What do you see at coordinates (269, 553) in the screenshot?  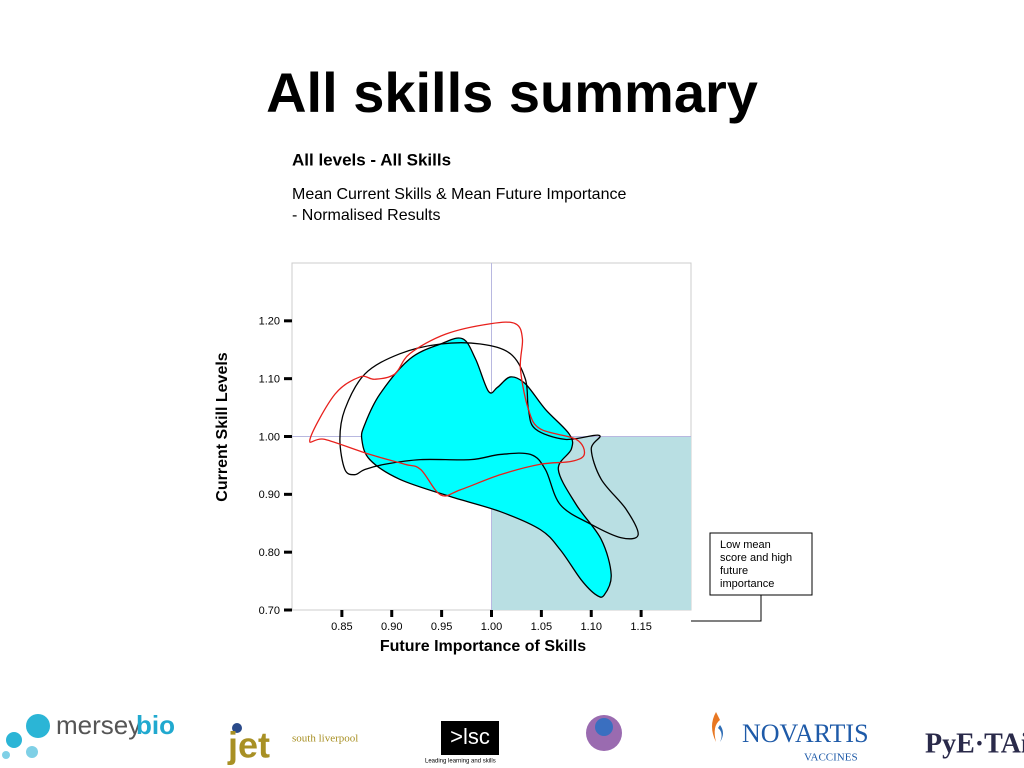 I see `y-tick-label: 0.80` at bounding box center [269, 553].